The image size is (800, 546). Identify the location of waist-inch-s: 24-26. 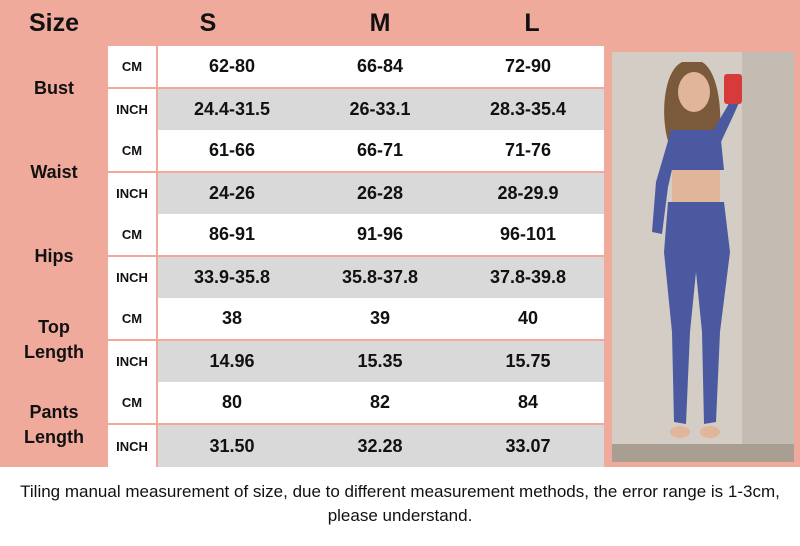
(232, 193).